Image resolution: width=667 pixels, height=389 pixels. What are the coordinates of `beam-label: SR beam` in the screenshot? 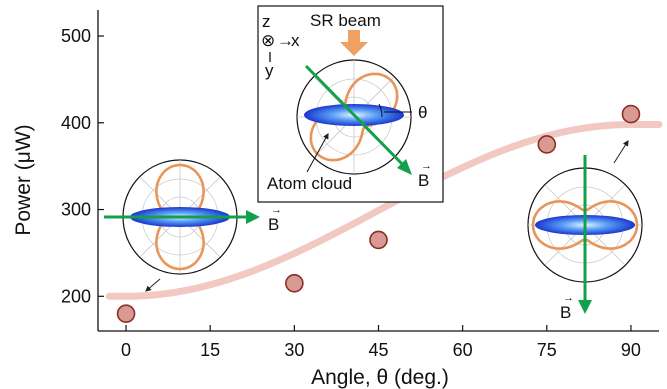 It's located at (345, 20).